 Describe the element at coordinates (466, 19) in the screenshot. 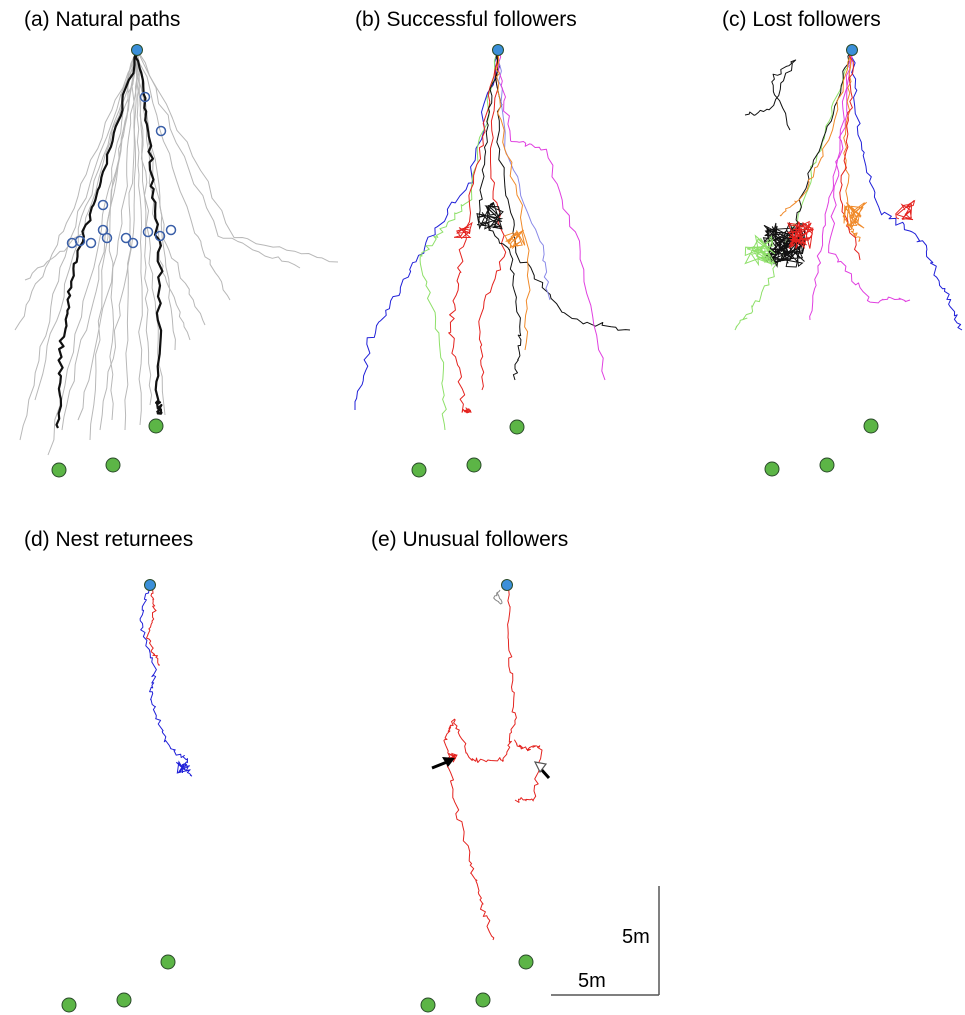

I see `panel-title-b: (b) Successful followers` at that location.